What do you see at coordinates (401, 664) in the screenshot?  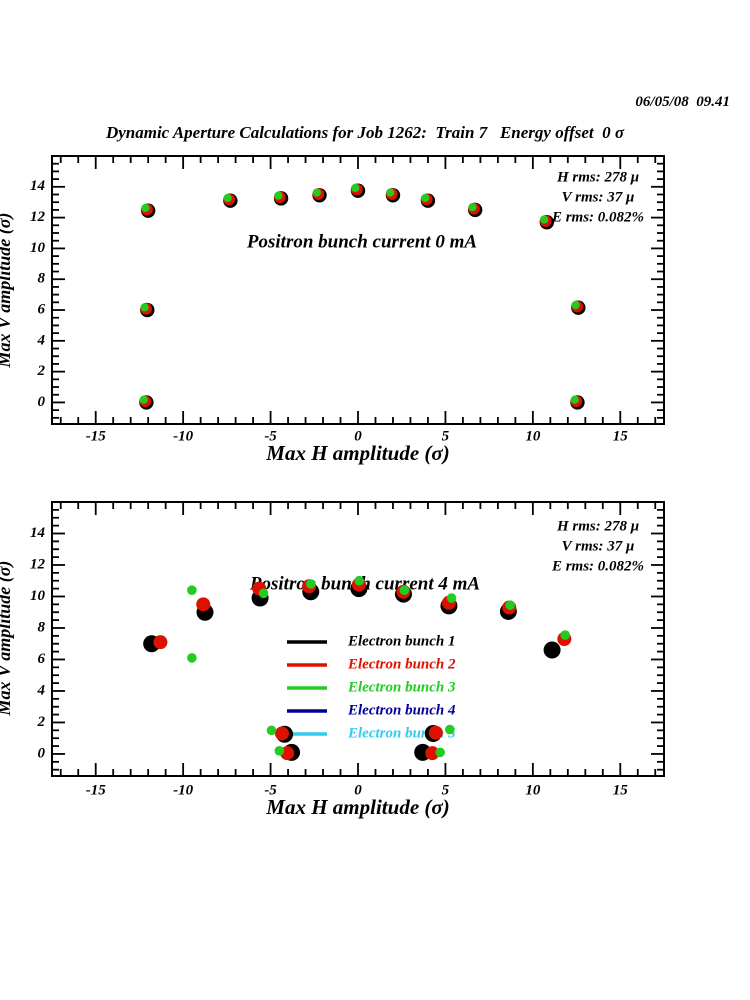 I see `legend-label: Electron bunch 2` at bounding box center [401, 664].